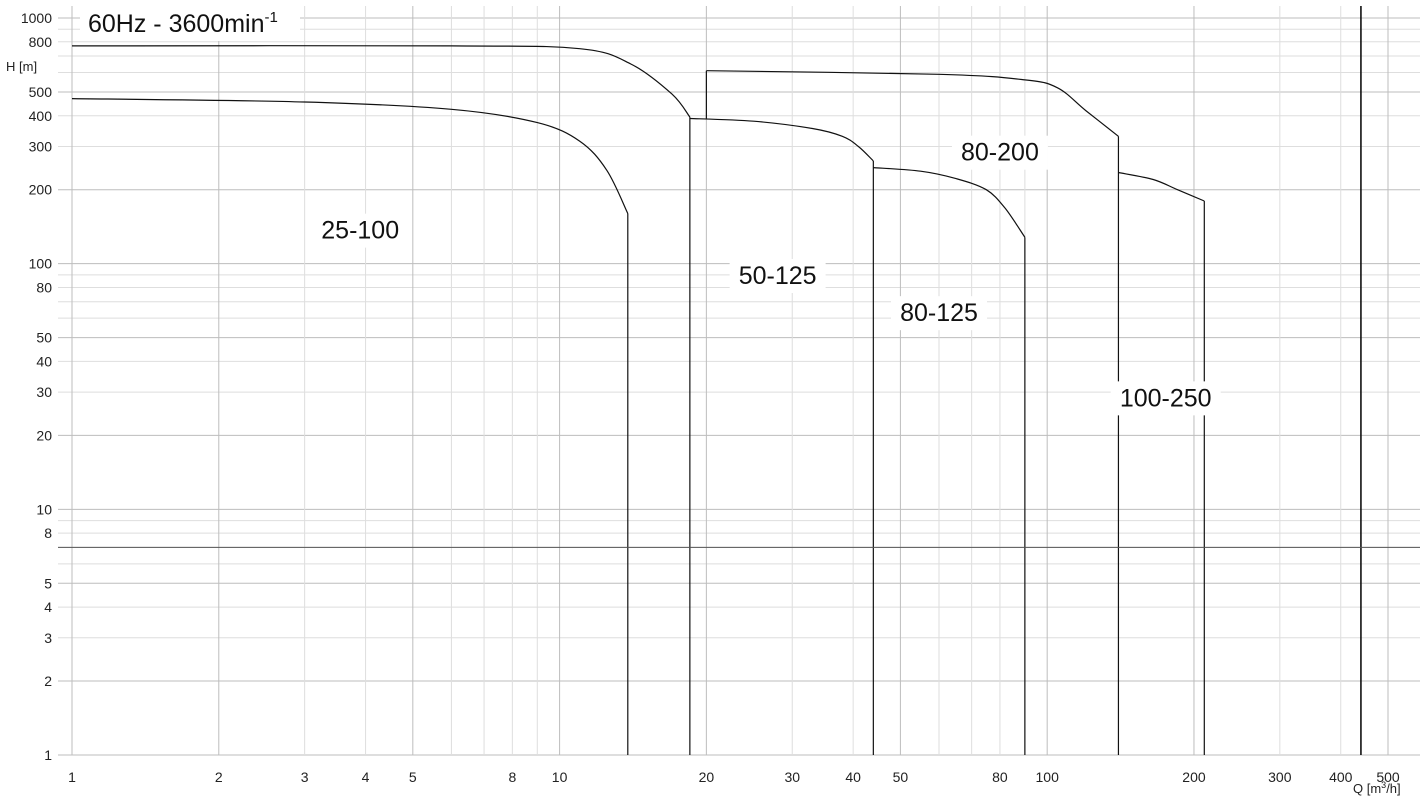  What do you see at coordinates (1341, 777) in the screenshot?
I see `x-tick-label: 400` at bounding box center [1341, 777].